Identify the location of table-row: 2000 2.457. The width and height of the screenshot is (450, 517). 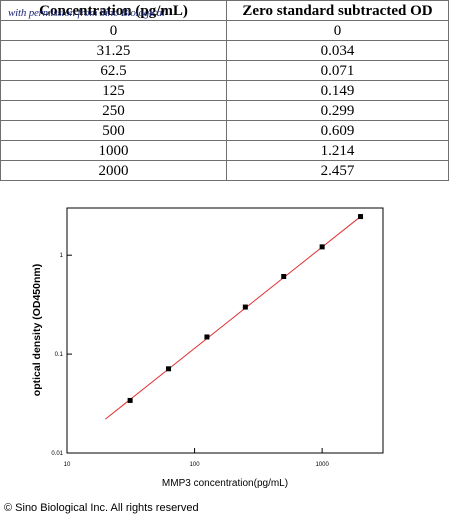
(224, 170).